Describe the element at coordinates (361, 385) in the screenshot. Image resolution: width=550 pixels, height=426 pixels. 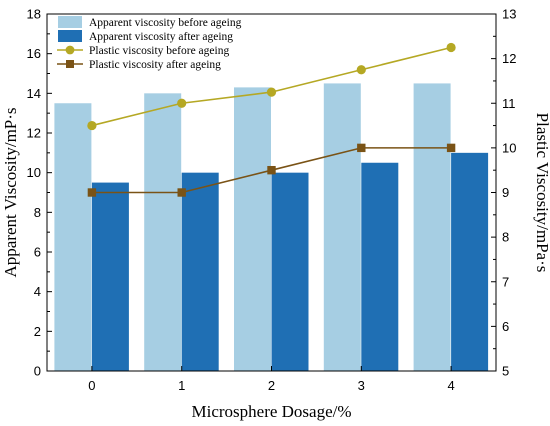
I see `x-tick-label-3: 3` at that location.